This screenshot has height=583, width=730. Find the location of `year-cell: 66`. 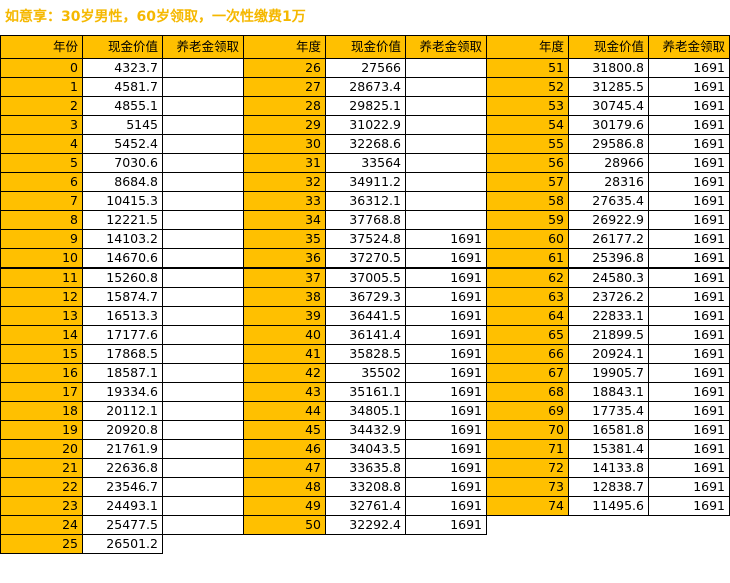

year-cell: 66 is located at coordinates (527, 354).